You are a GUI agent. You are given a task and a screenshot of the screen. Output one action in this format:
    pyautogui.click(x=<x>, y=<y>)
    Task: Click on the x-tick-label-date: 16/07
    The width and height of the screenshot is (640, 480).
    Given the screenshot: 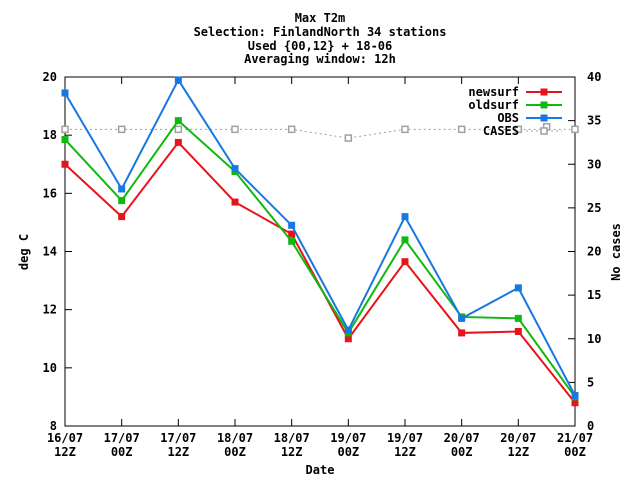 What is the action you would take?
    pyautogui.click(x=65, y=438)
    